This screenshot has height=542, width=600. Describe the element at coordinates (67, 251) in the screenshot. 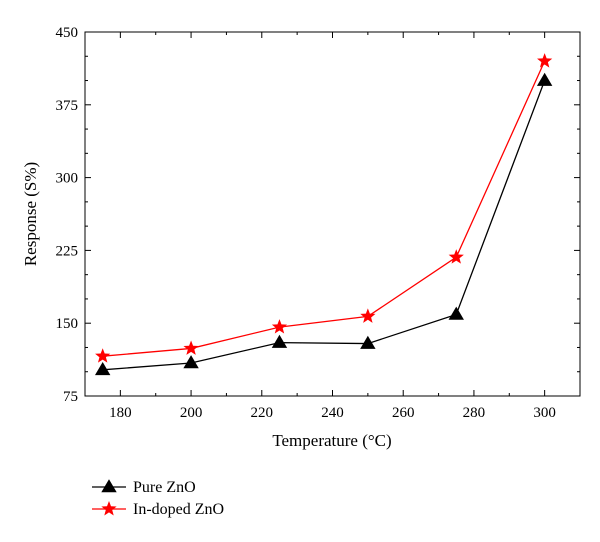

I see `y-tick-label: 225` at that location.